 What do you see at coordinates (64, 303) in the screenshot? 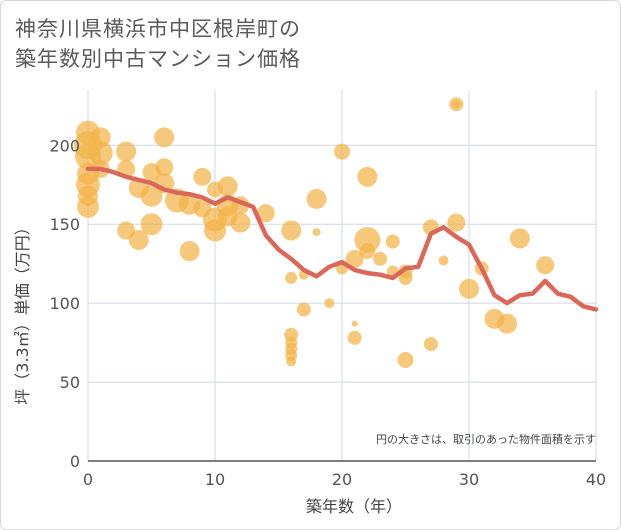
I see `y-tick-label: 100` at bounding box center [64, 303].